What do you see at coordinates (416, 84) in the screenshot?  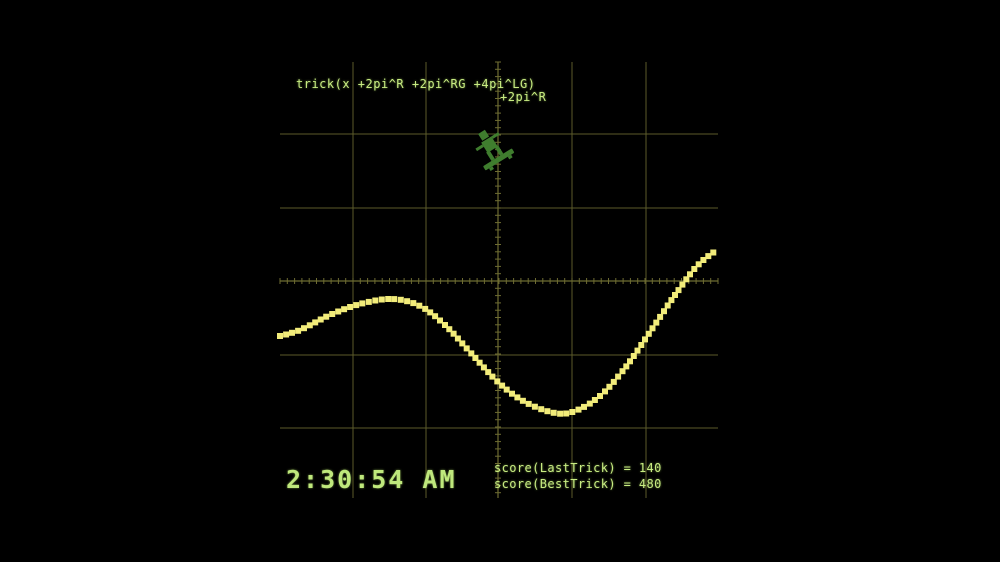 I see `trick-formula: trick(x +2pi^R +2pi^RG +4pi^LG)` at bounding box center [416, 84].